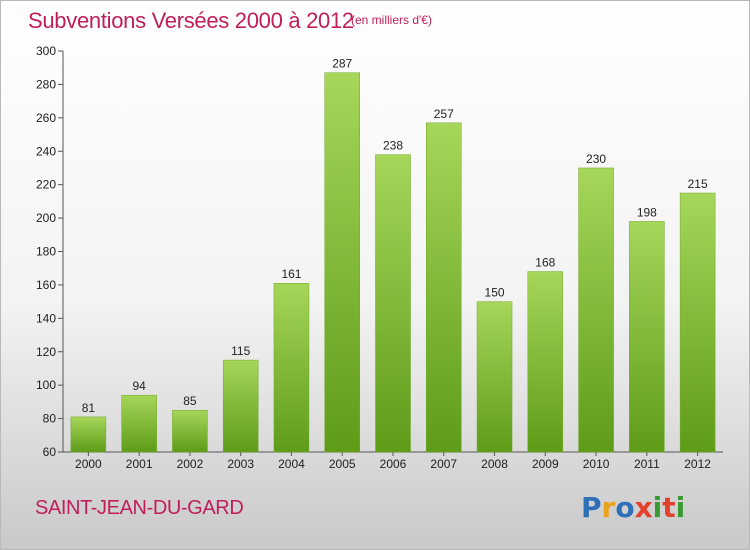 Image resolution: width=750 pixels, height=550 pixels. I want to click on y-tick-label: 120, so click(46, 352).